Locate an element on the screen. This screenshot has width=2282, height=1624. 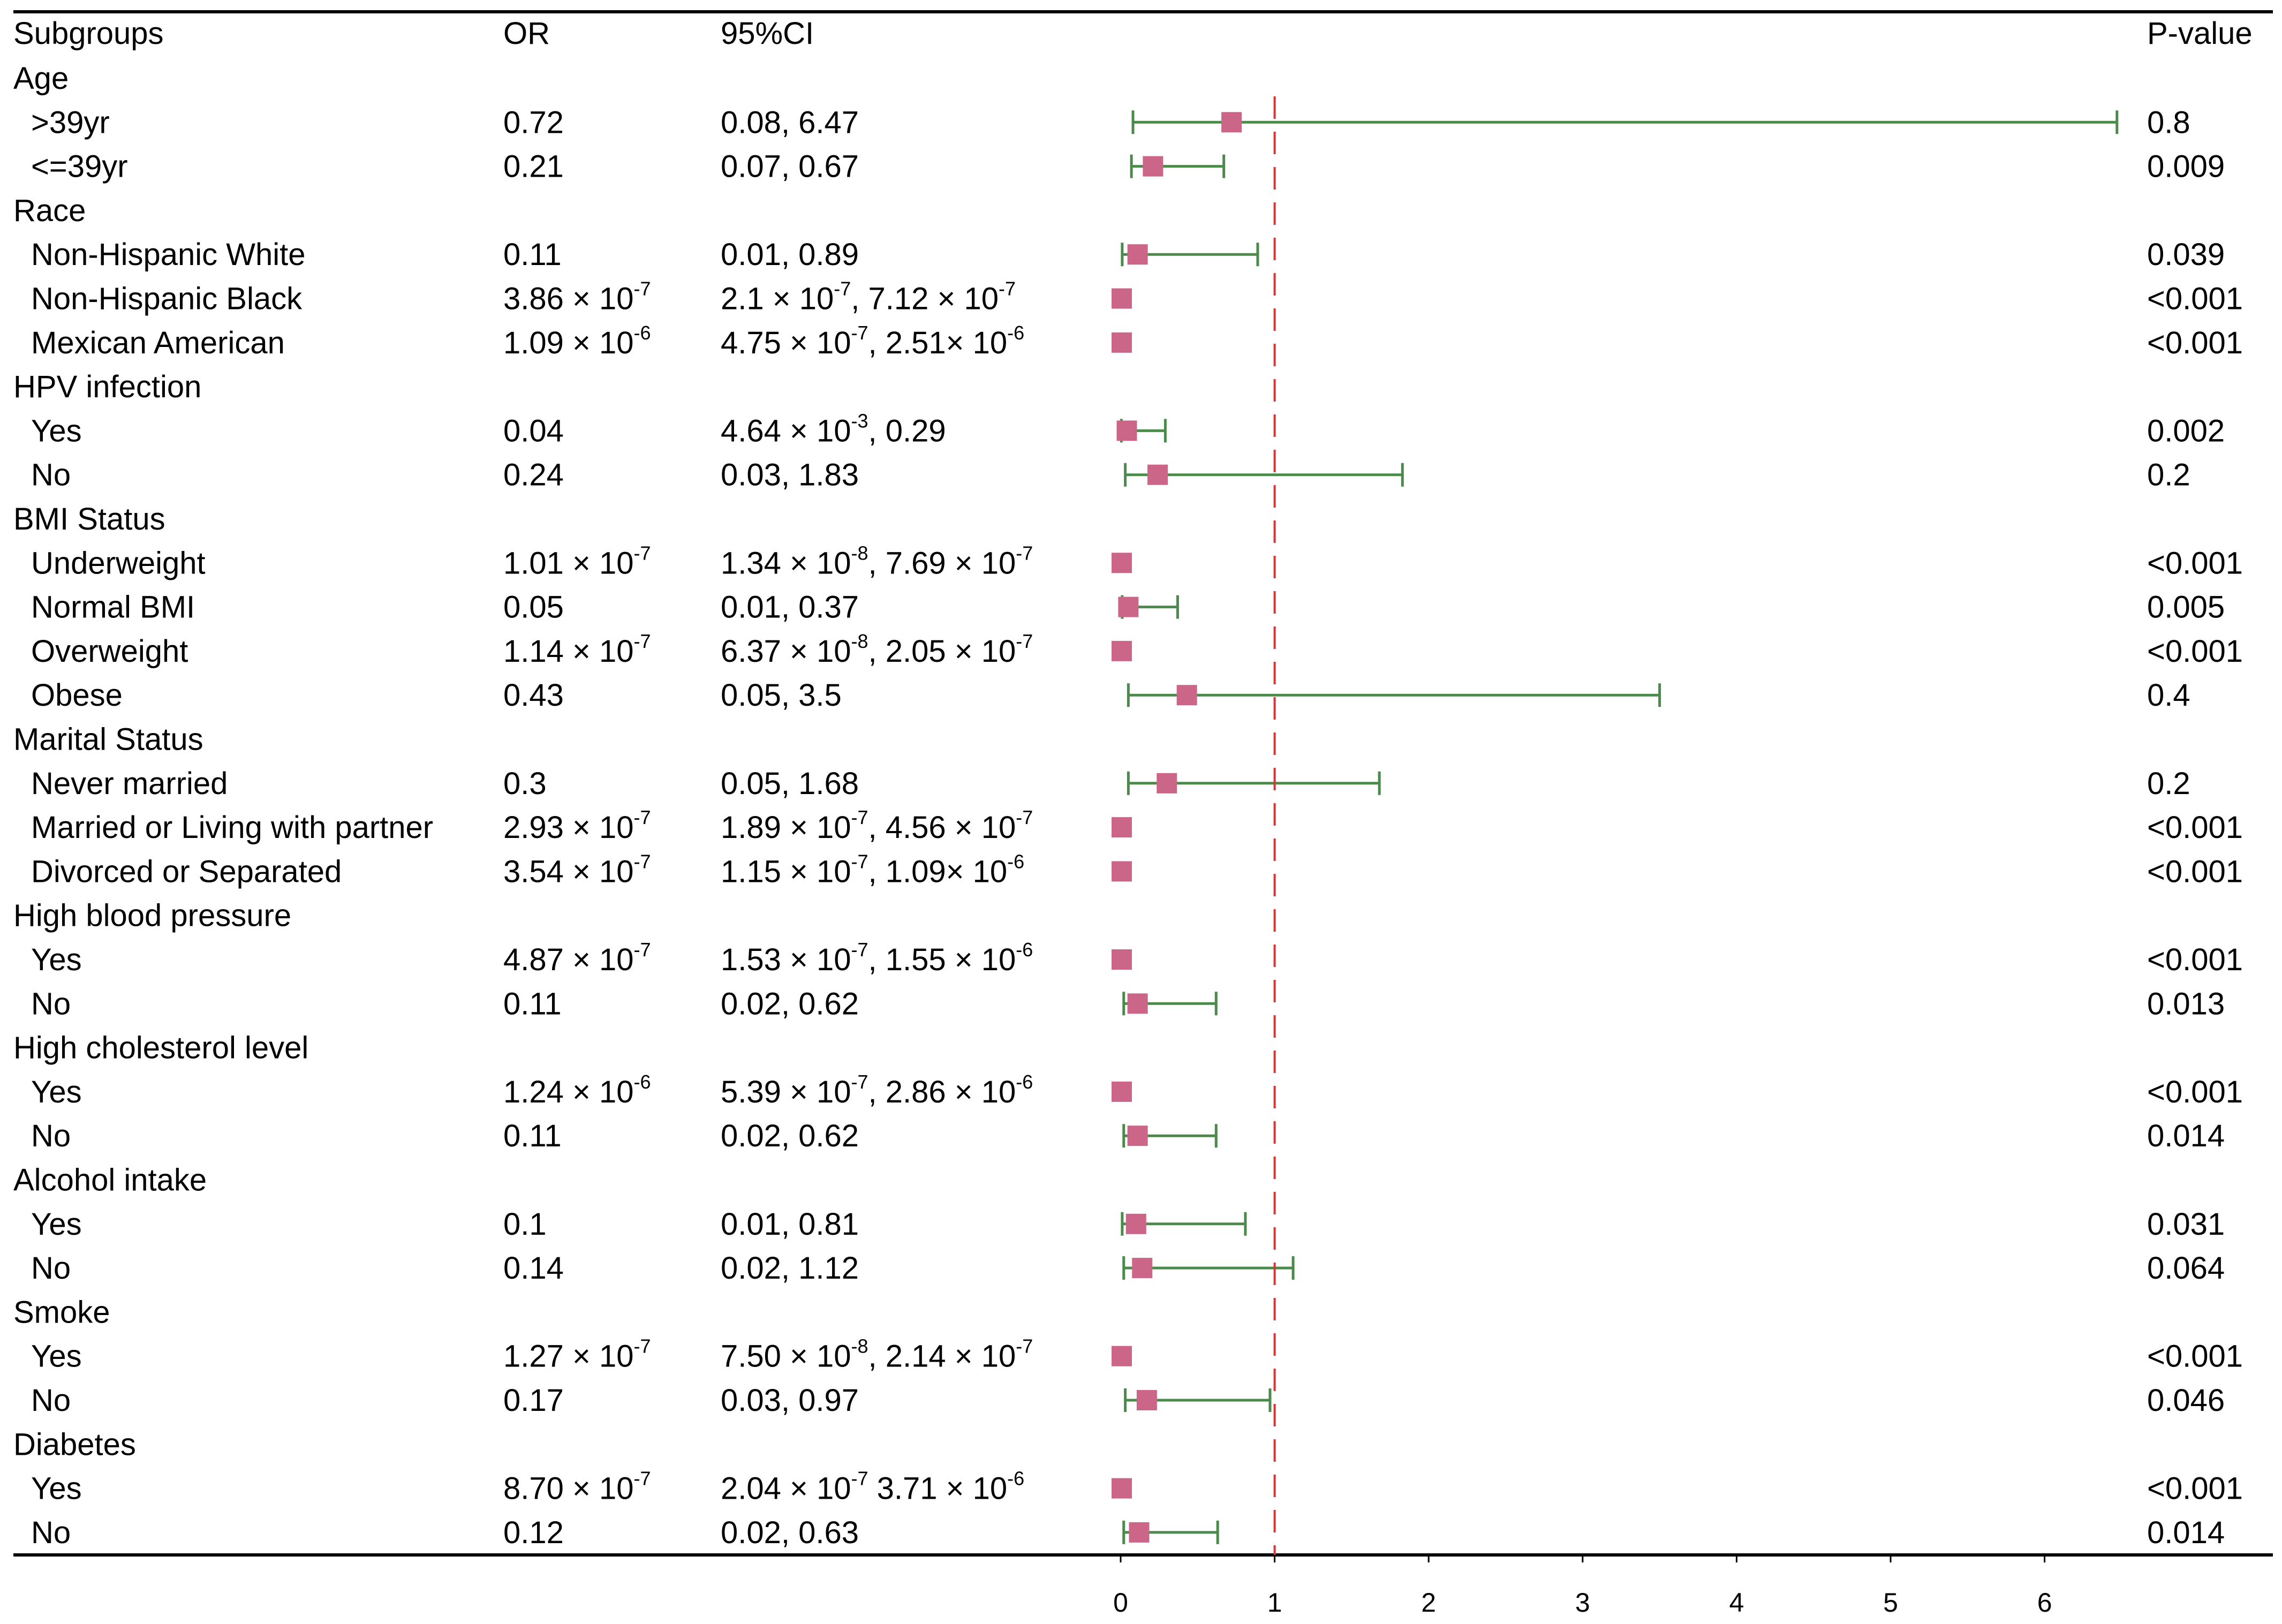
value-text: 0.07, 0.67 is located at coordinates (790, 167).